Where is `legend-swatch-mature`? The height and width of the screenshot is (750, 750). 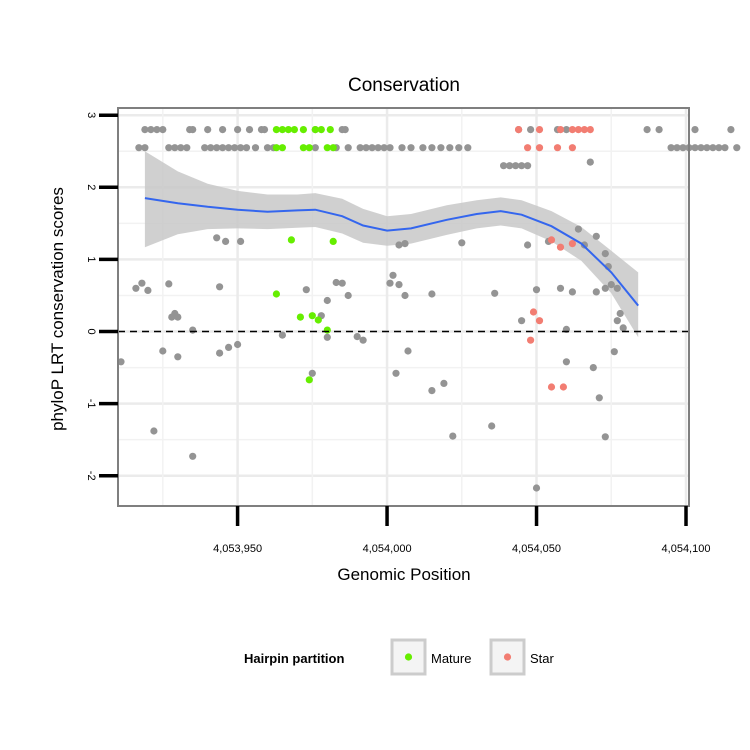 legend-swatch-mature is located at coordinates (408, 657).